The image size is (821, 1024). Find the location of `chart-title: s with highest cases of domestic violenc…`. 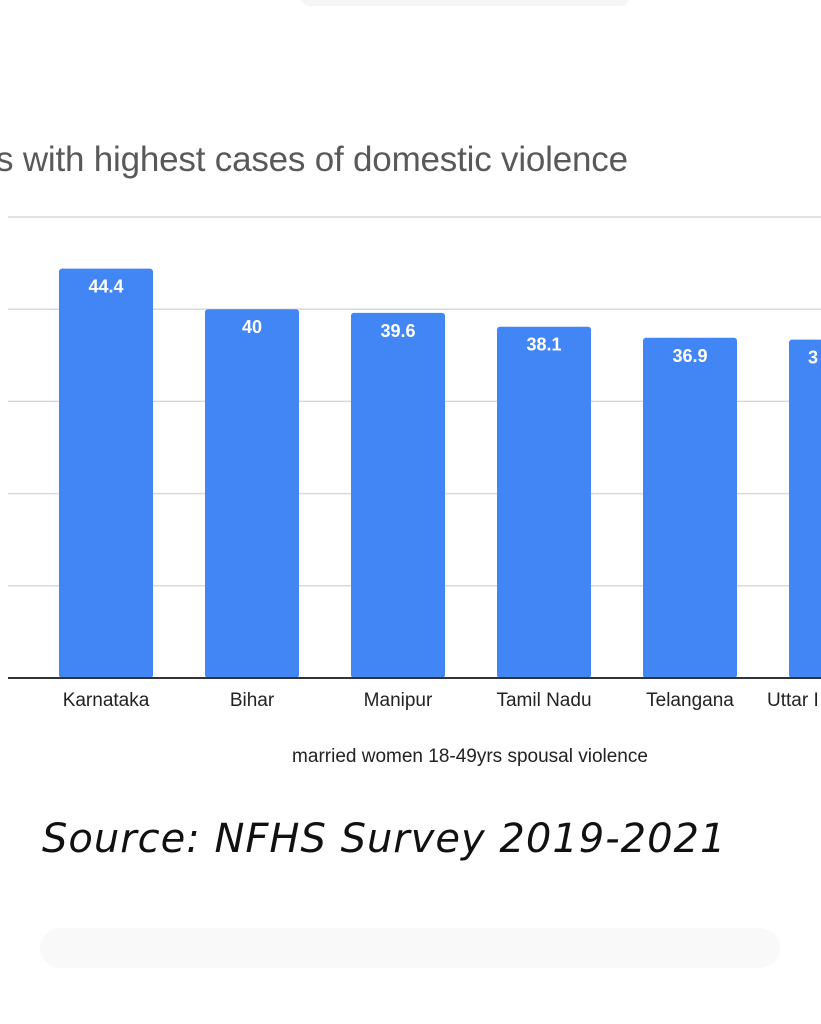

chart-title: s with highest cases of domestic violenc… is located at coordinates (314, 159).